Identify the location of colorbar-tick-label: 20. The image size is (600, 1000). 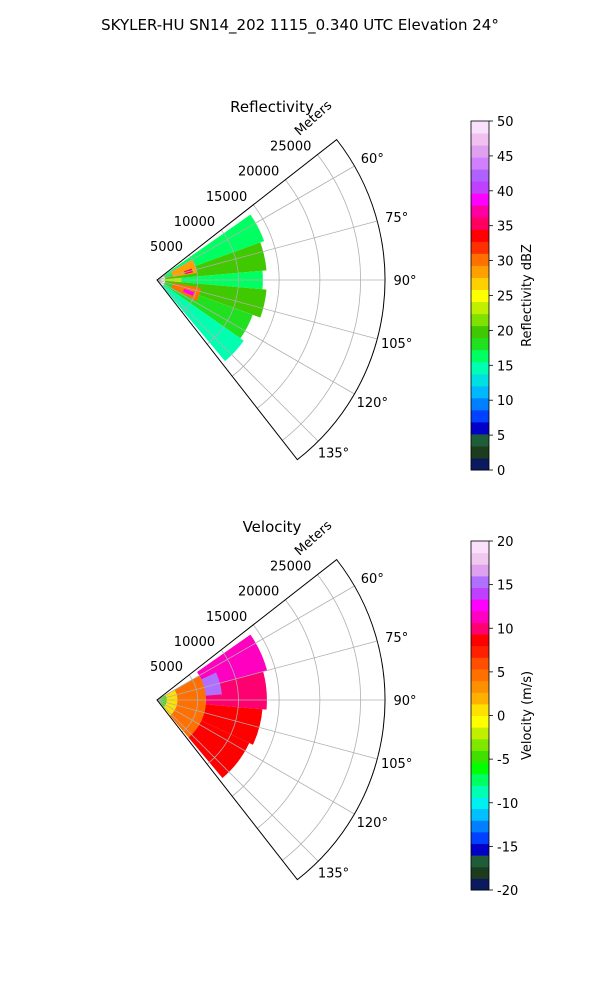
(505, 331).